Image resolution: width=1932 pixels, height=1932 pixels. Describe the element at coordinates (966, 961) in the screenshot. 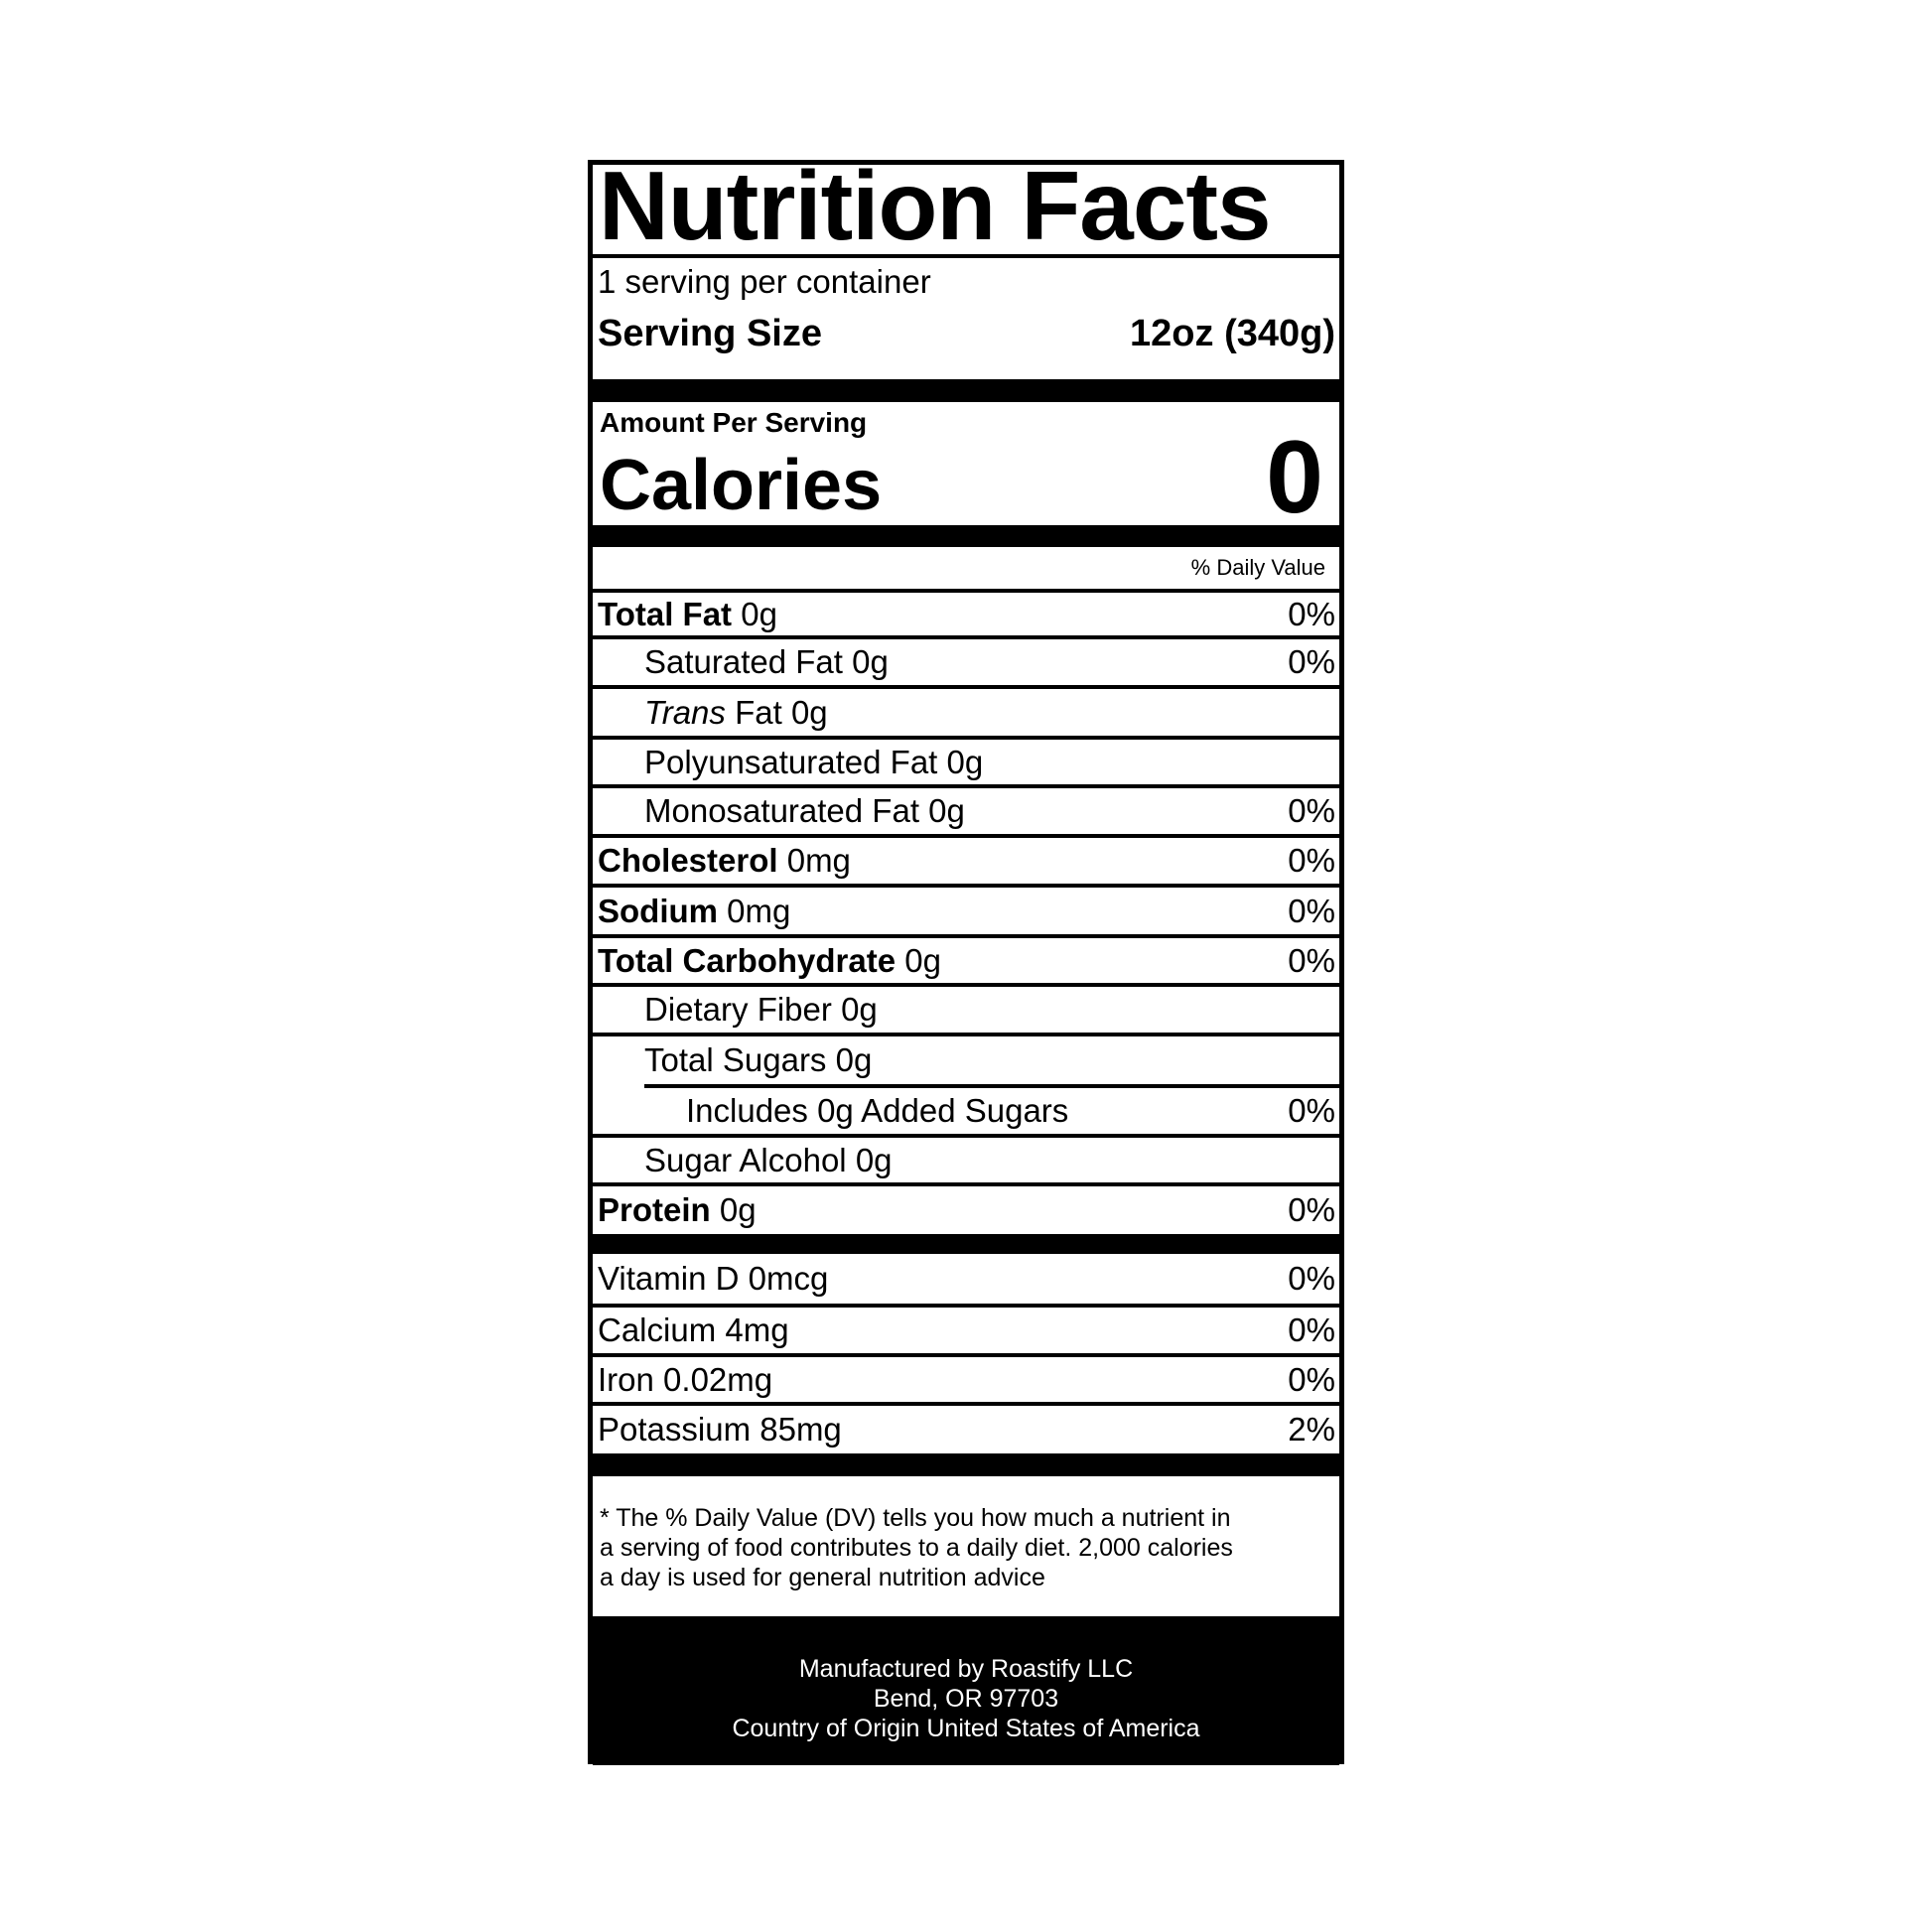

I see `nutrient-row: Total Carbohydrate 0g 0%` at that location.